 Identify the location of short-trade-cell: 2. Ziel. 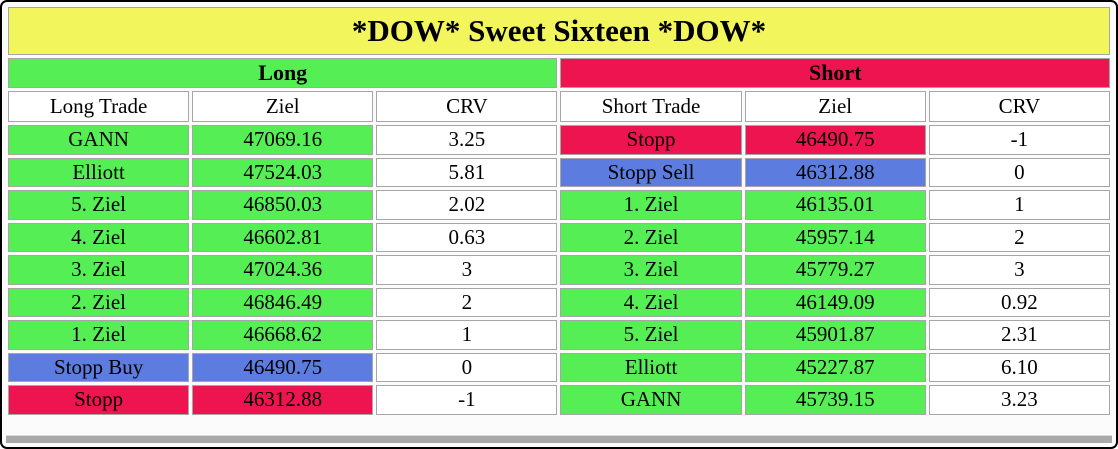
(651, 237).